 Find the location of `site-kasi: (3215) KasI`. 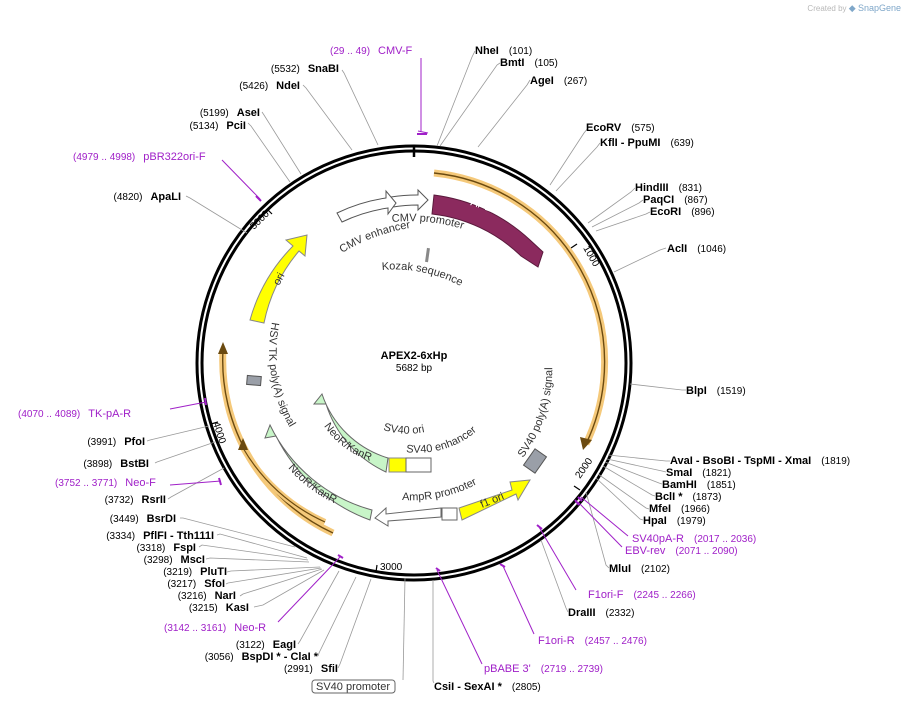

site-kasi: (3215) KasI is located at coordinates (219, 608).